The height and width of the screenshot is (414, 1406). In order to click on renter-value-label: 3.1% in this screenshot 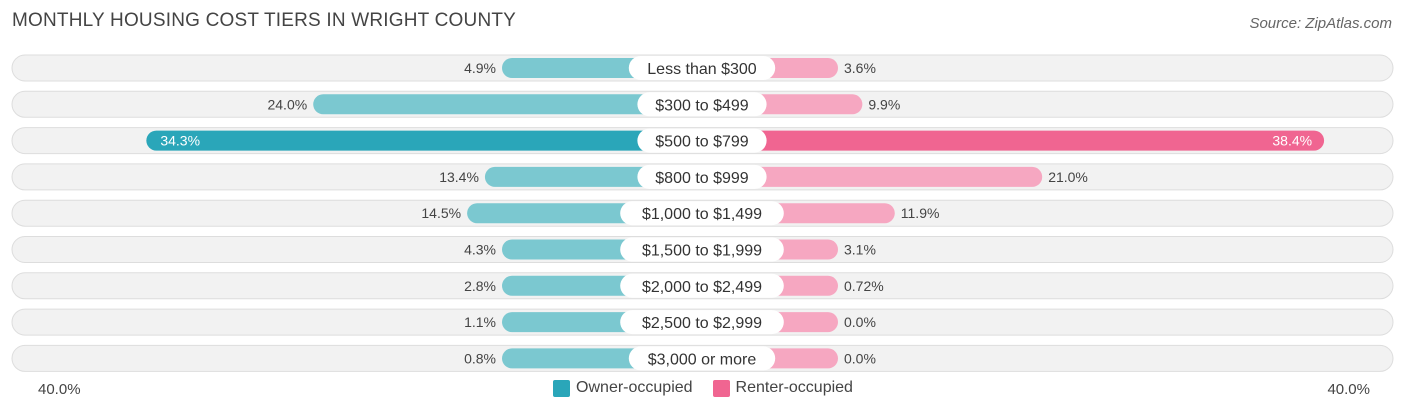, I will do `click(860, 250)`.